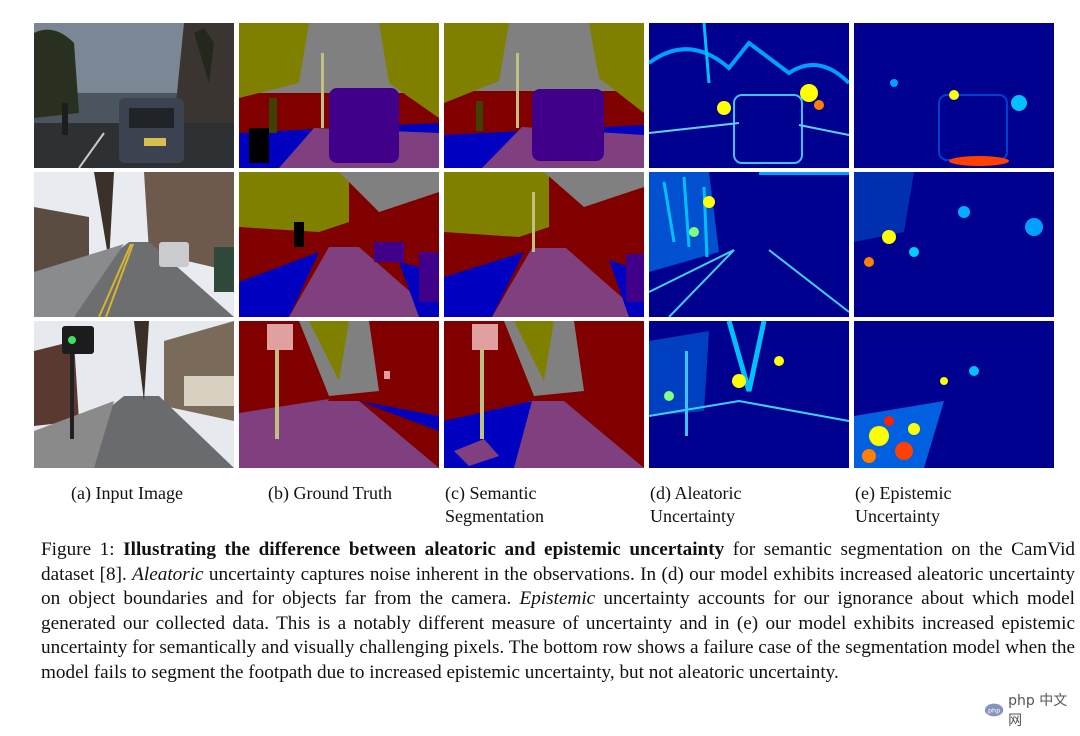 This screenshot has height=736, width=1080. I want to click on watermark: php php 中文网, so click(1027, 711).